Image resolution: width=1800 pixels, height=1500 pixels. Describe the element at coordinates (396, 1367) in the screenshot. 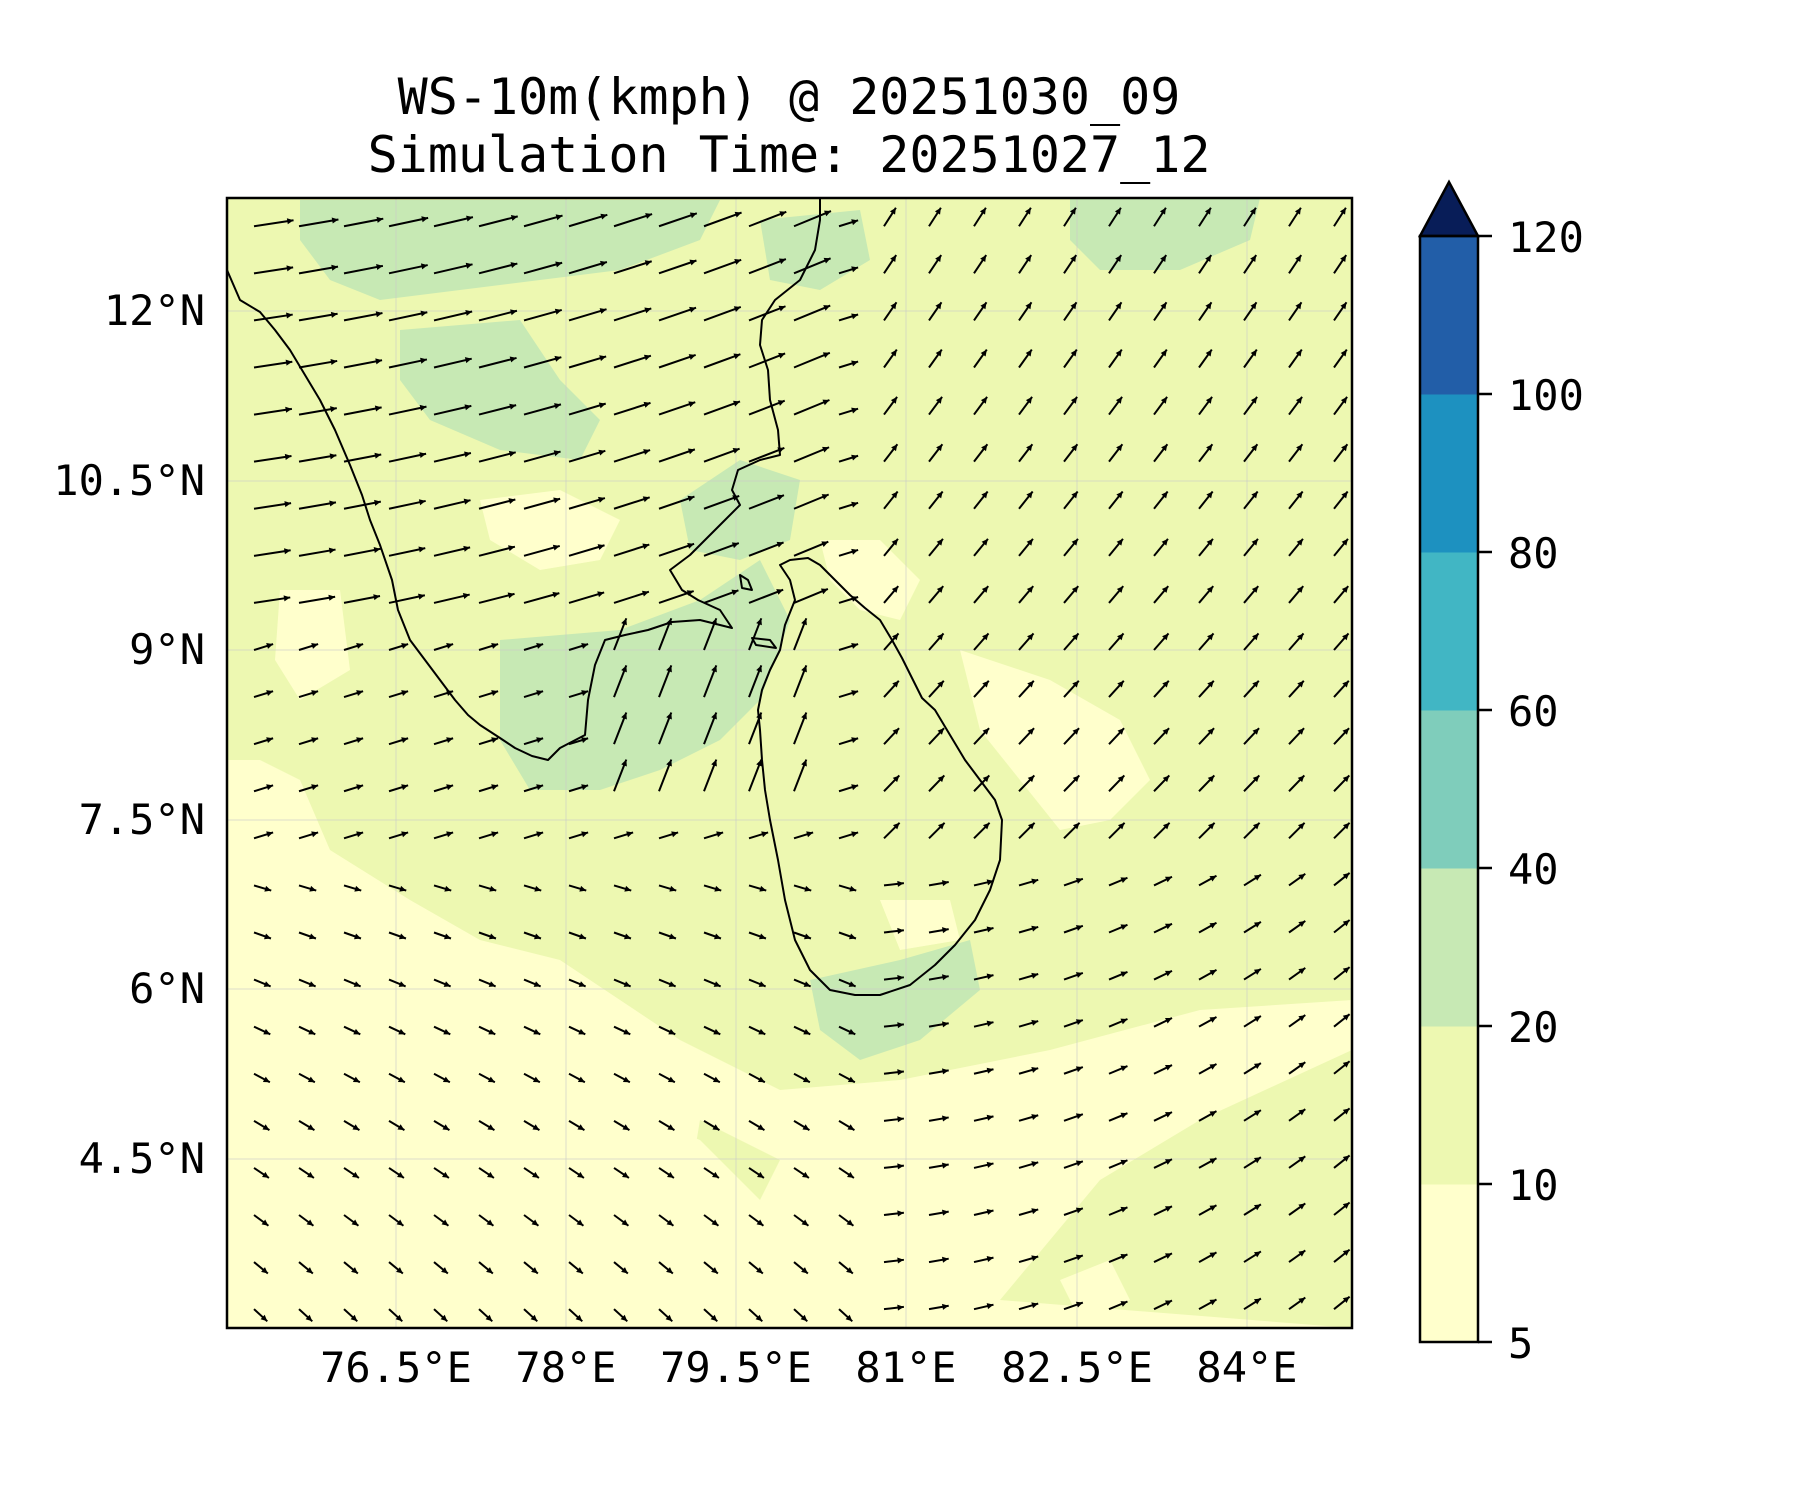

I see `x-tick-label: 76.5°E` at that location.